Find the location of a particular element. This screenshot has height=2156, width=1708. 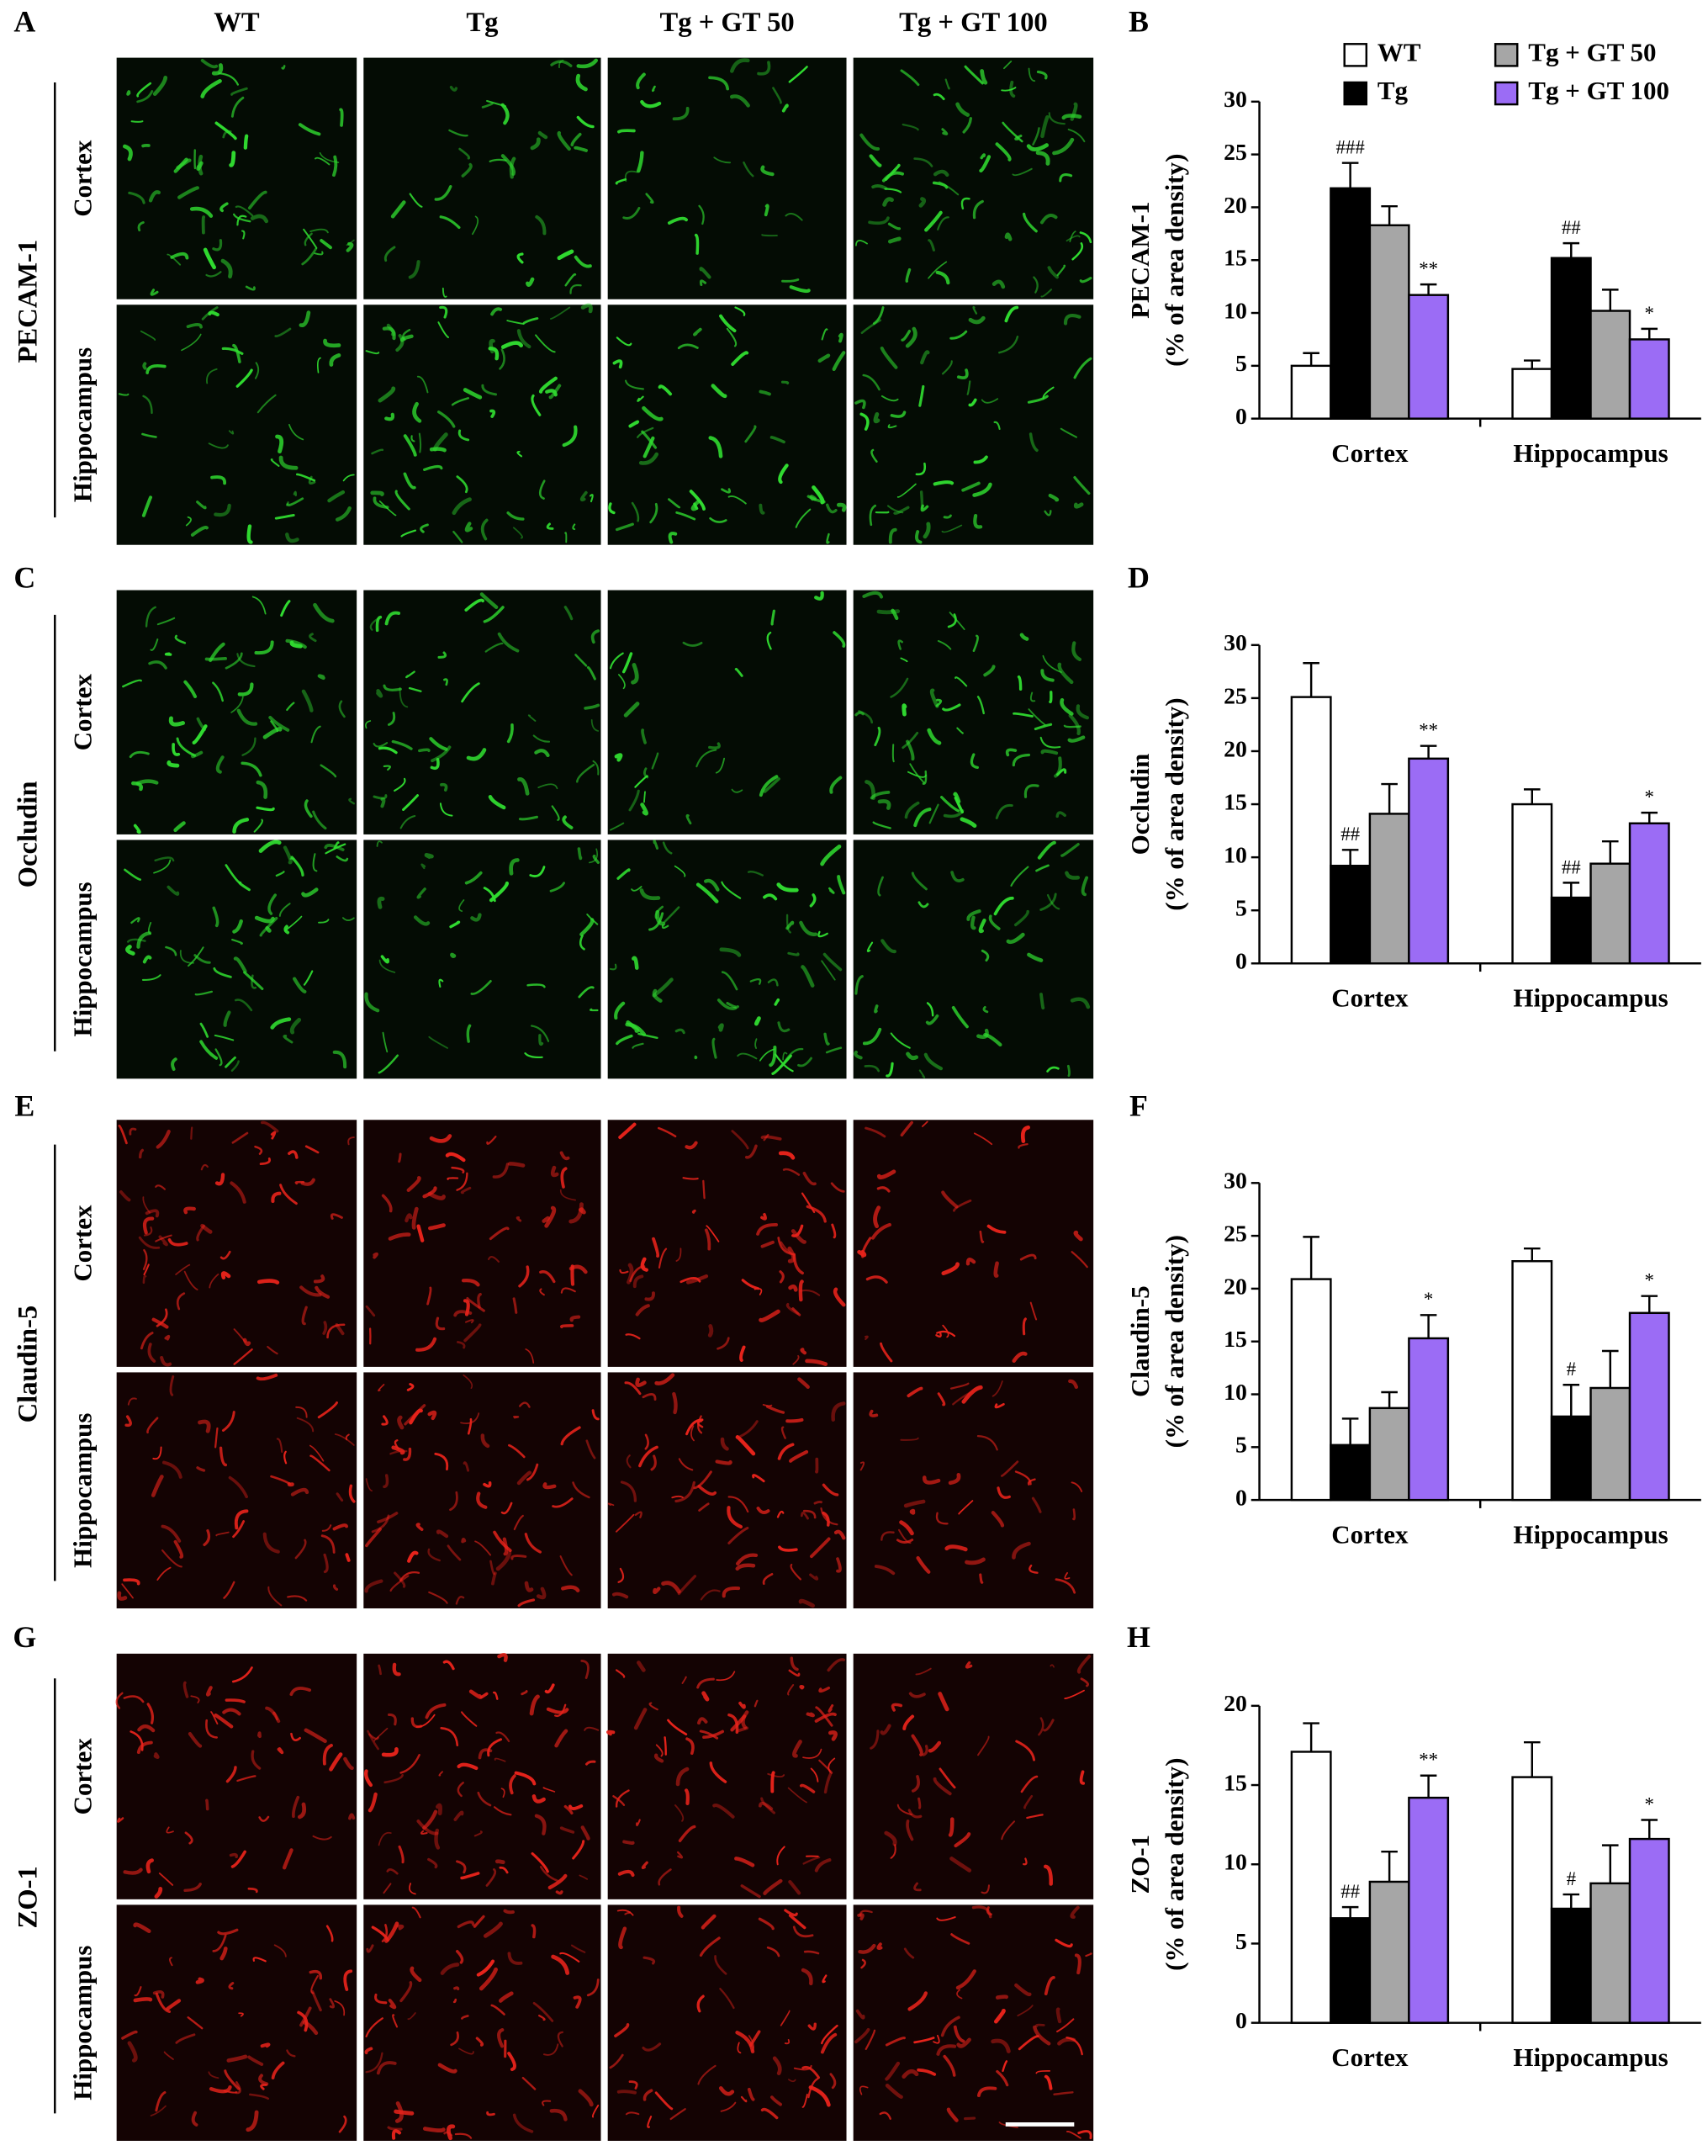

column-header: Tg + GT 50 is located at coordinates (726, 23).